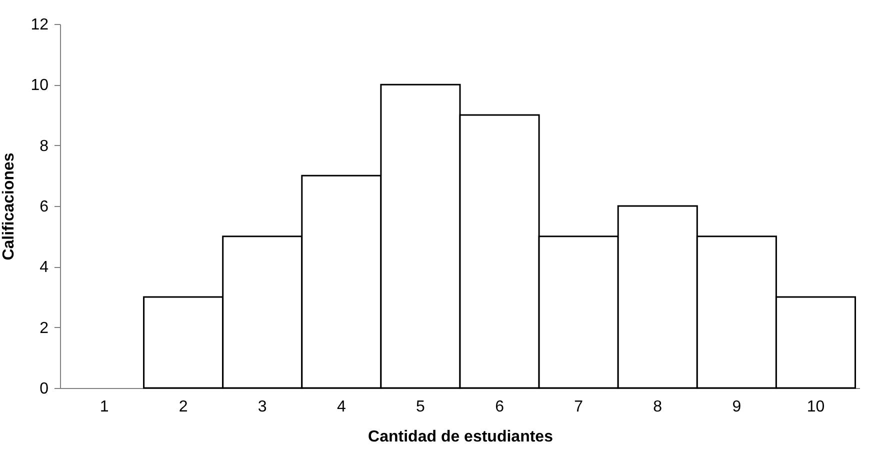 This screenshot has height=466, width=896. What do you see at coordinates (104, 407) in the screenshot?
I see `x-tick-label: 1` at bounding box center [104, 407].